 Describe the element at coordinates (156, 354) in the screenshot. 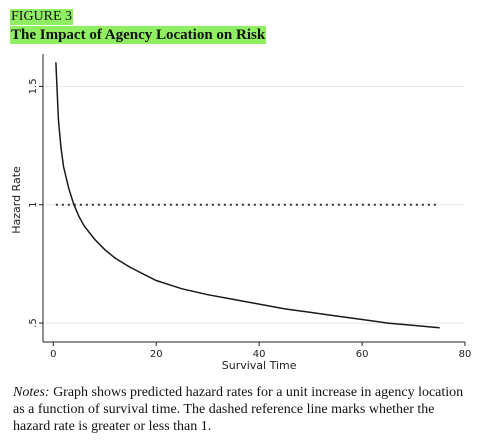

I see `x-tick-label: 20` at that location.